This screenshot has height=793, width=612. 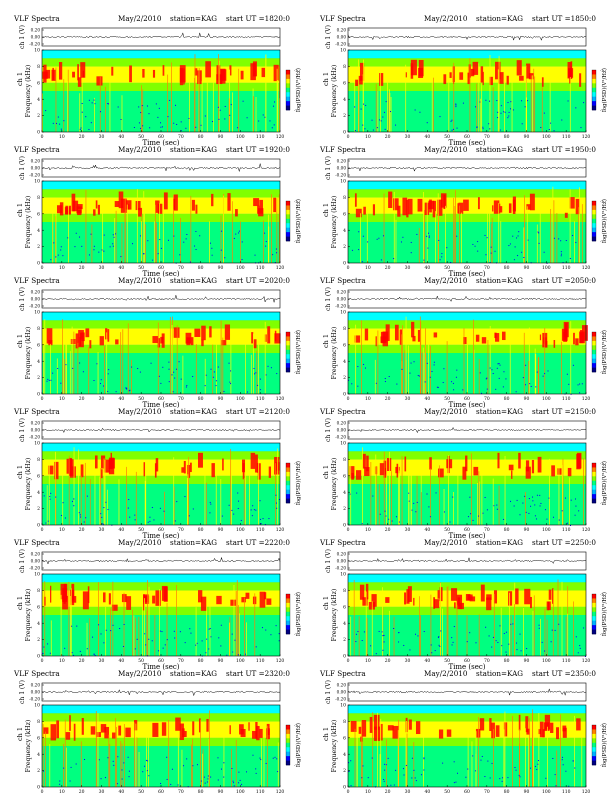 I want to click on time-tick-label: 0, so click(x=348, y=399).